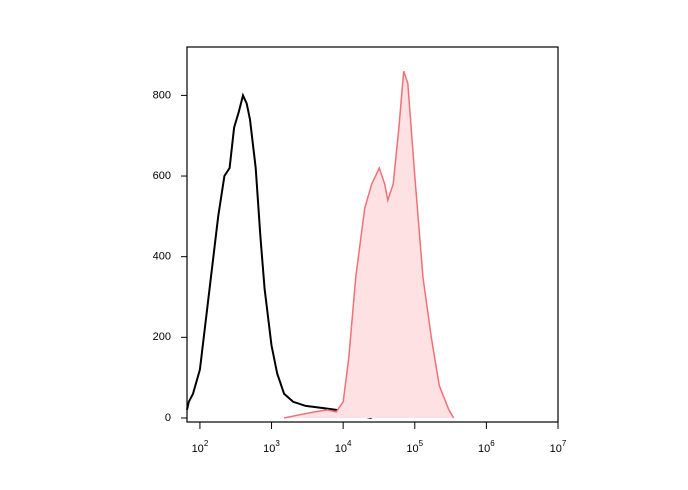  I want to click on x-tick-exponent: 3, so click(277, 443).